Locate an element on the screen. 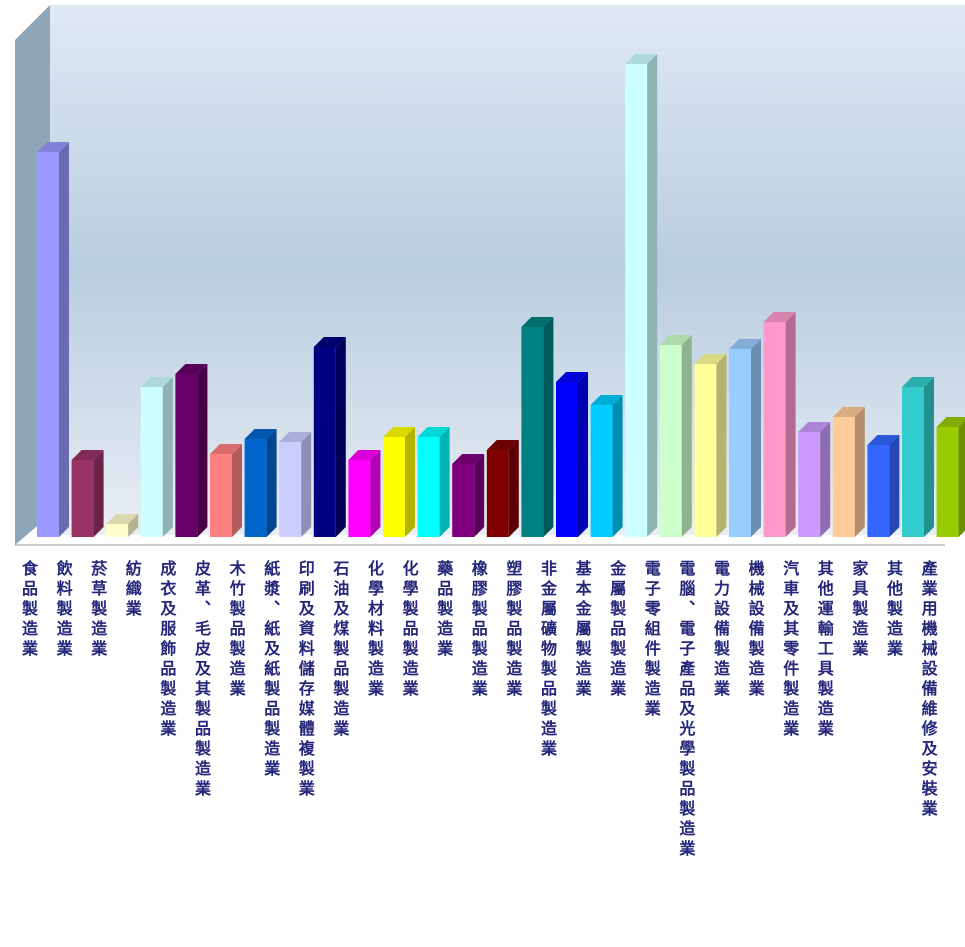 The width and height of the screenshot is (965, 947). x-tick-label: 其他製造業 is located at coordinates (893, 610).